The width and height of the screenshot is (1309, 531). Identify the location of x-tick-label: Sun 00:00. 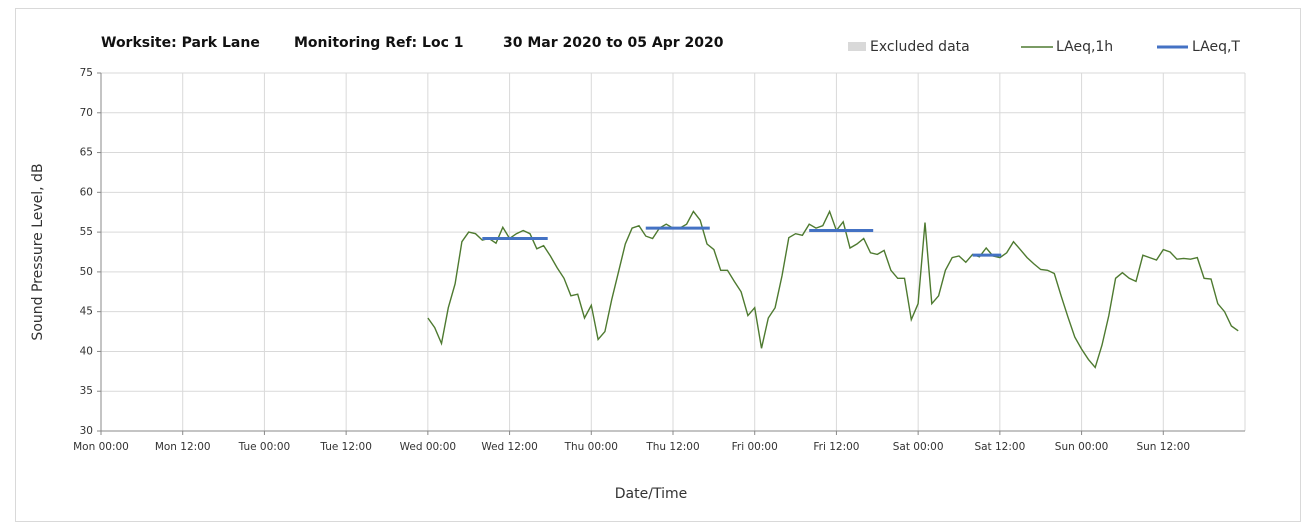
(1082, 447).